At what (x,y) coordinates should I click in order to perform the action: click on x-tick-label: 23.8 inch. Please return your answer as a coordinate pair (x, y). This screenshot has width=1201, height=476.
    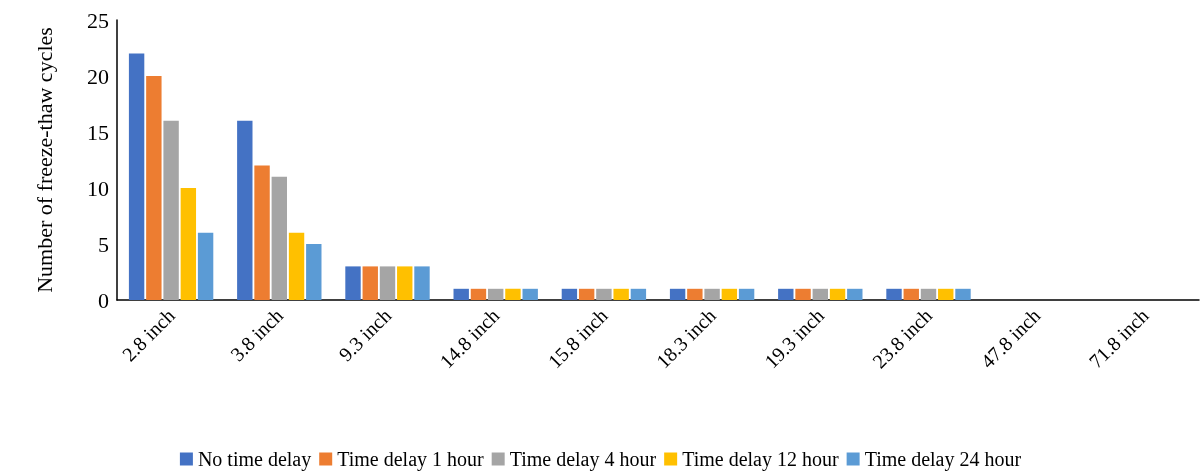
    Looking at the image, I should click on (902, 338).